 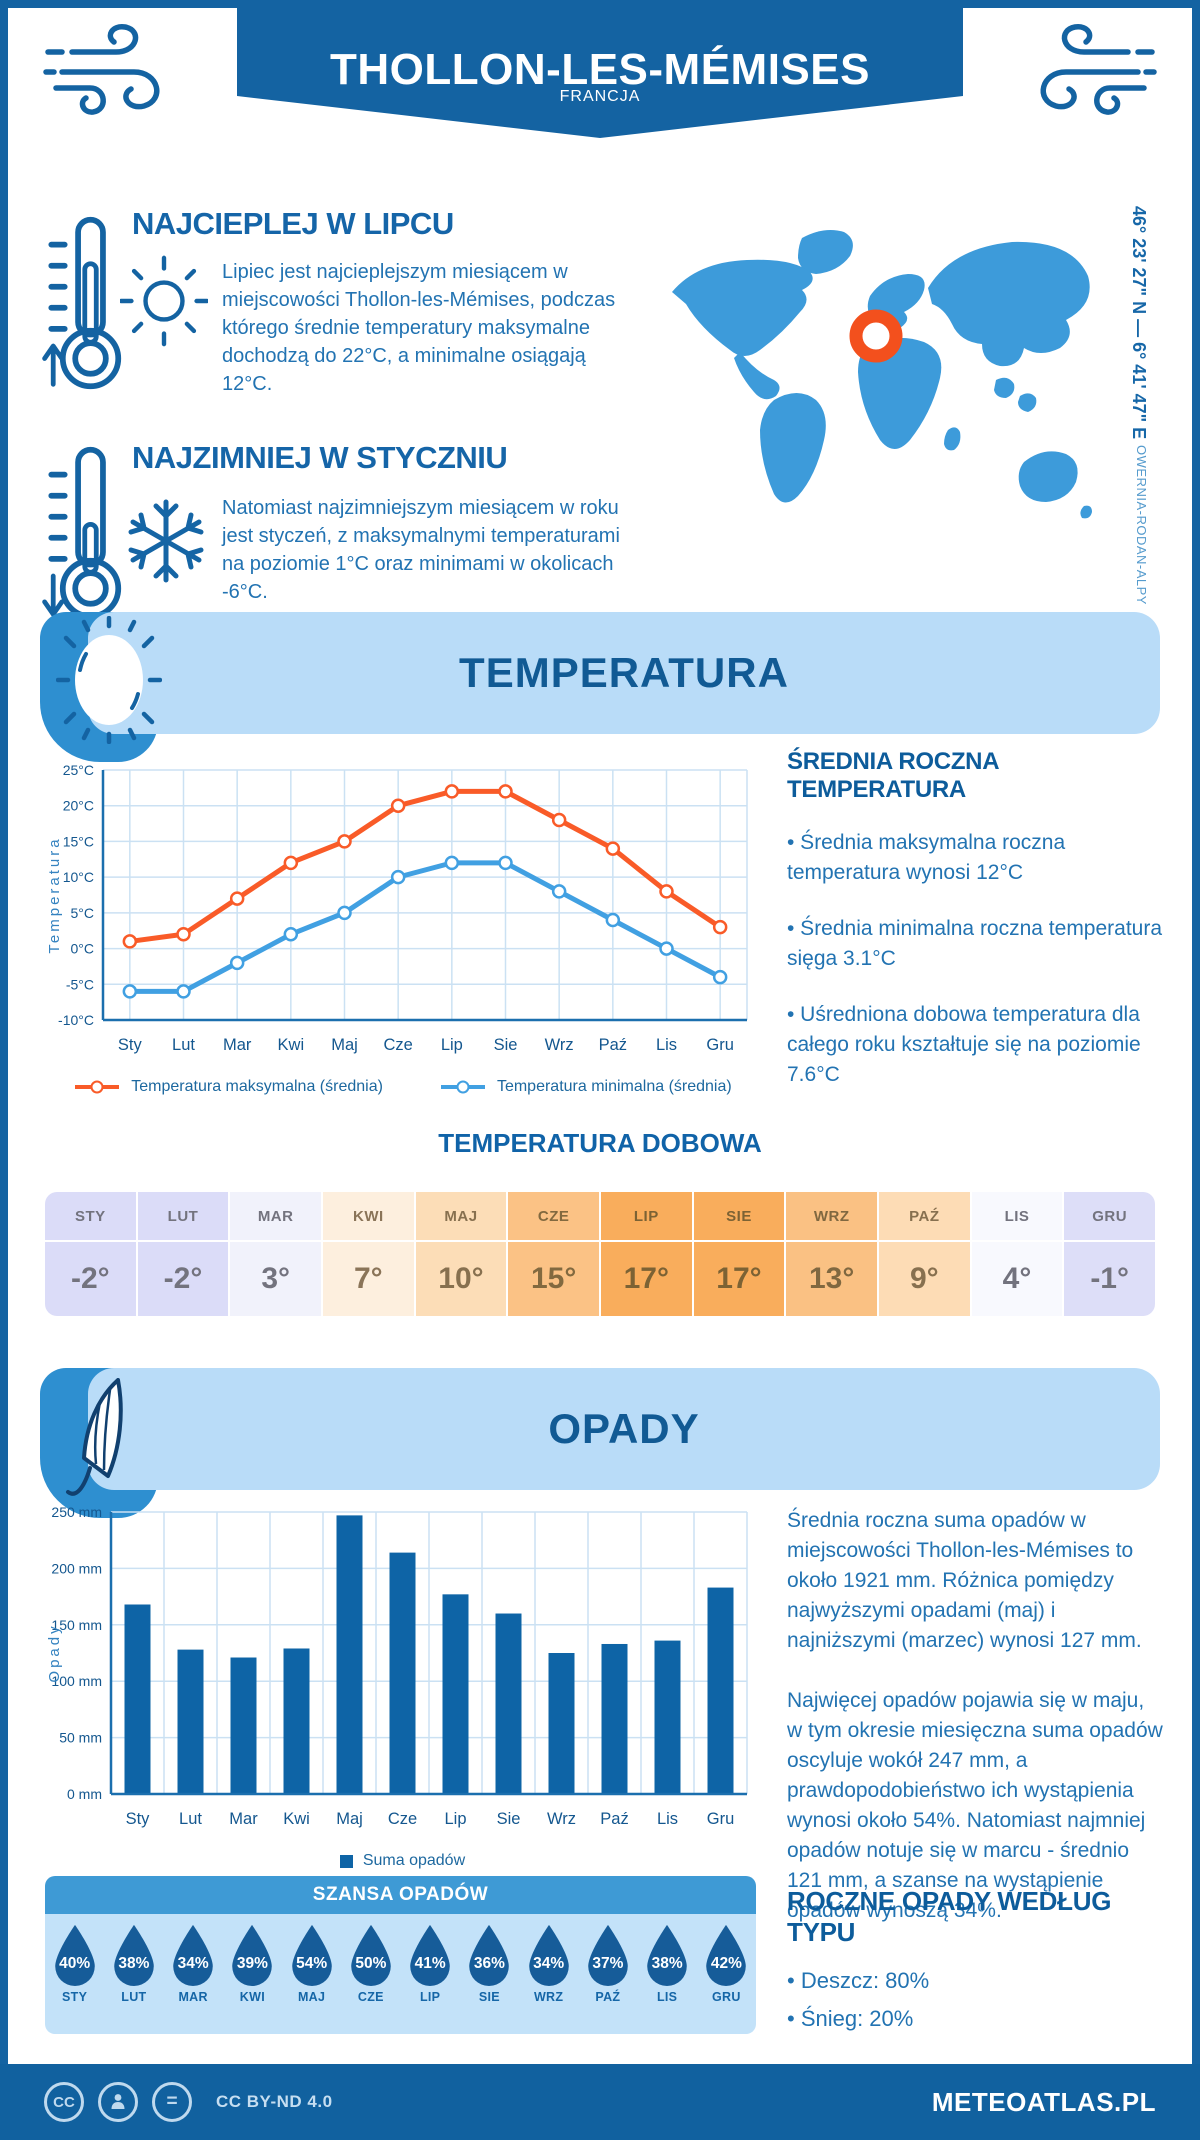 I want to click on page-border-right, so click(x=1196, y=1070).